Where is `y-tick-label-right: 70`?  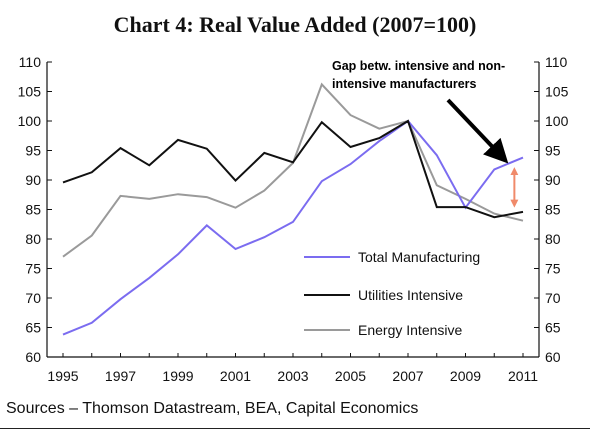 y-tick-label-right: 70 is located at coordinates (553, 298).